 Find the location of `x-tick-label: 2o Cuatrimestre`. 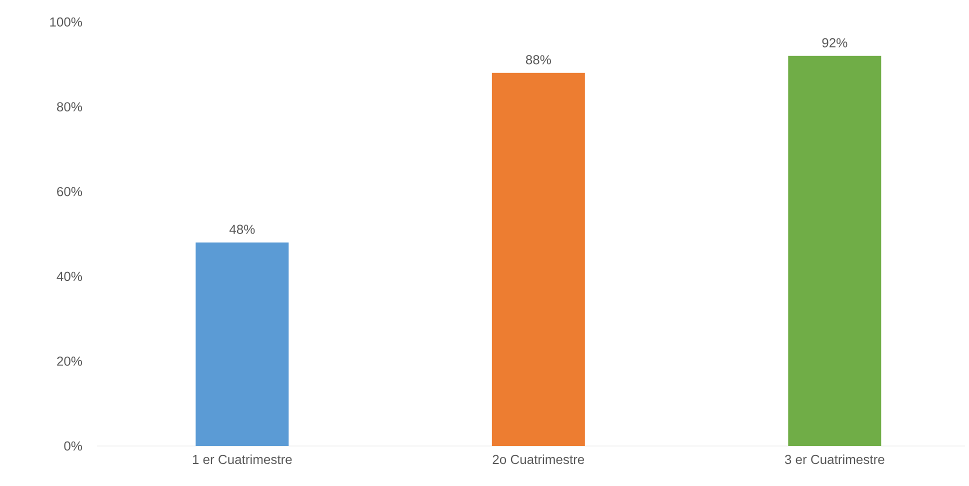

x-tick-label: 2o Cuatrimestre is located at coordinates (538, 459).